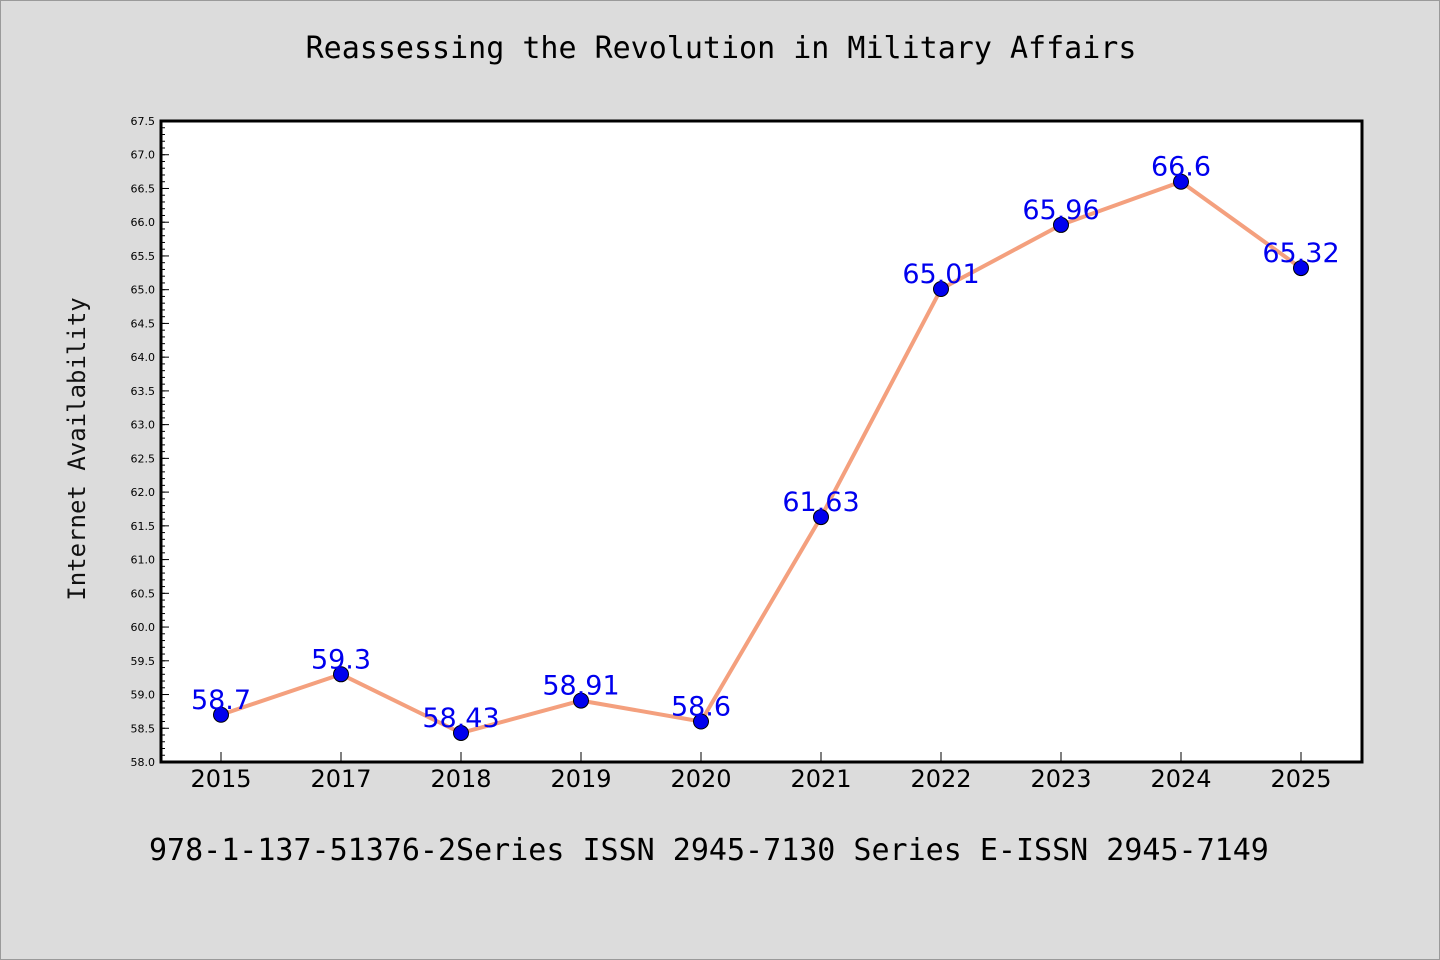  I want to click on data-label: 65.32, so click(1300, 253).